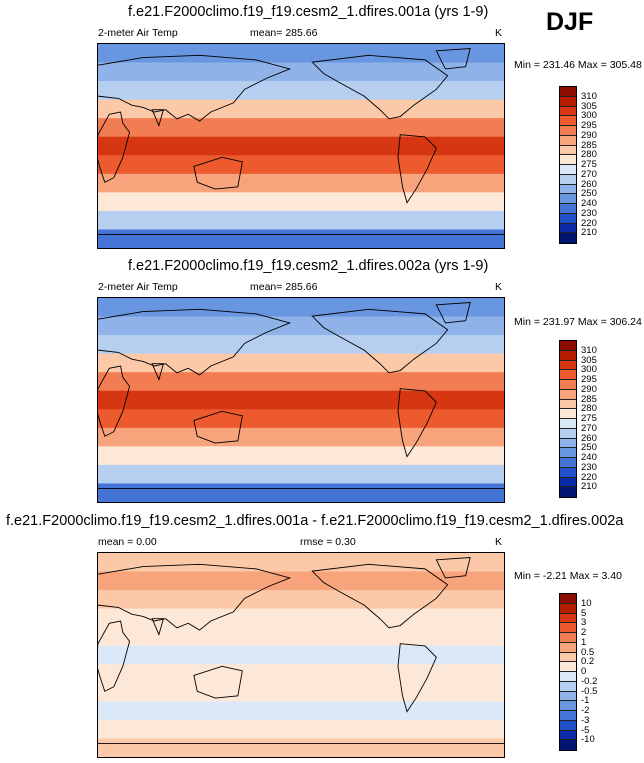  I want to click on panel1-colorbar-tick-label: 260, so click(589, 184).